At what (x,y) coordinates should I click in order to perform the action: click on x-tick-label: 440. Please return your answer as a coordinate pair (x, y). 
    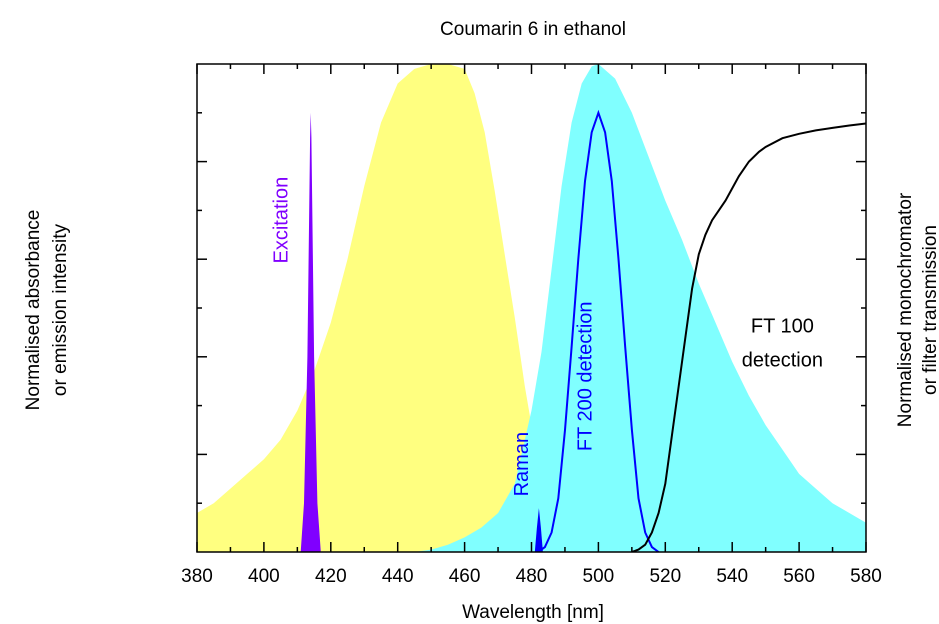
    Looking at the image, I should click on (398, 576).